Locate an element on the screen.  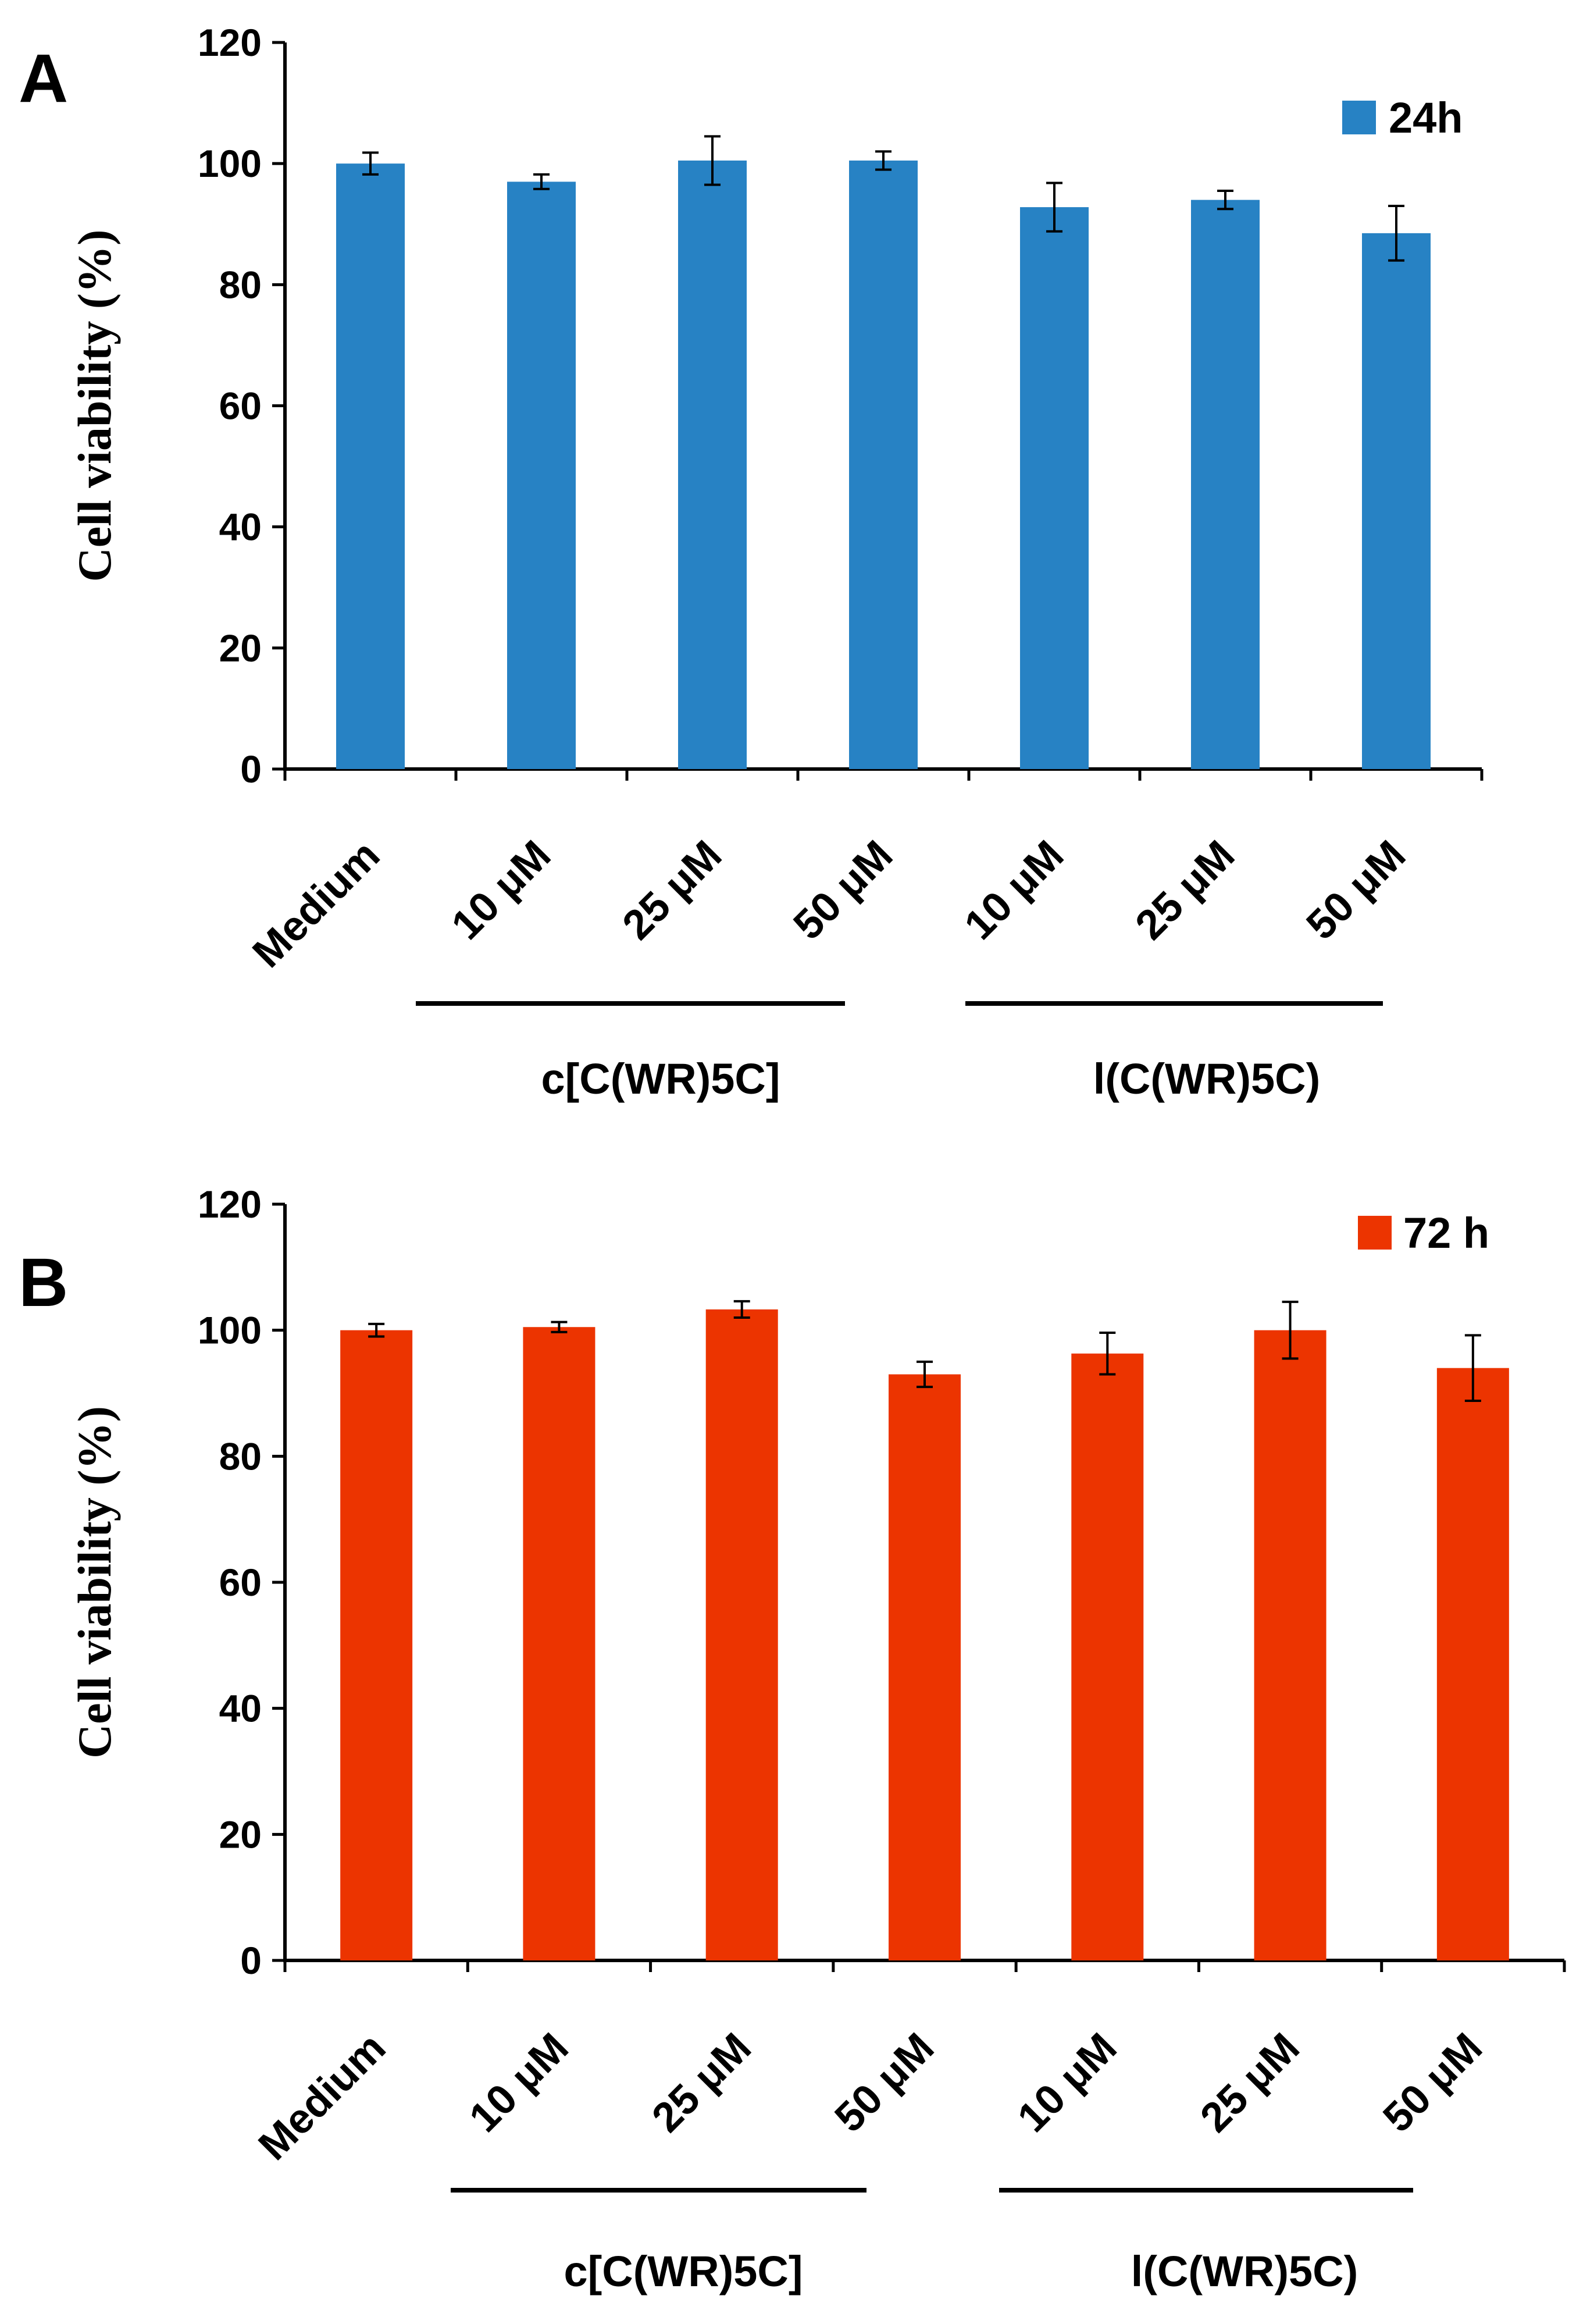
panel-letter: B is located at coordinates (43, 1282).